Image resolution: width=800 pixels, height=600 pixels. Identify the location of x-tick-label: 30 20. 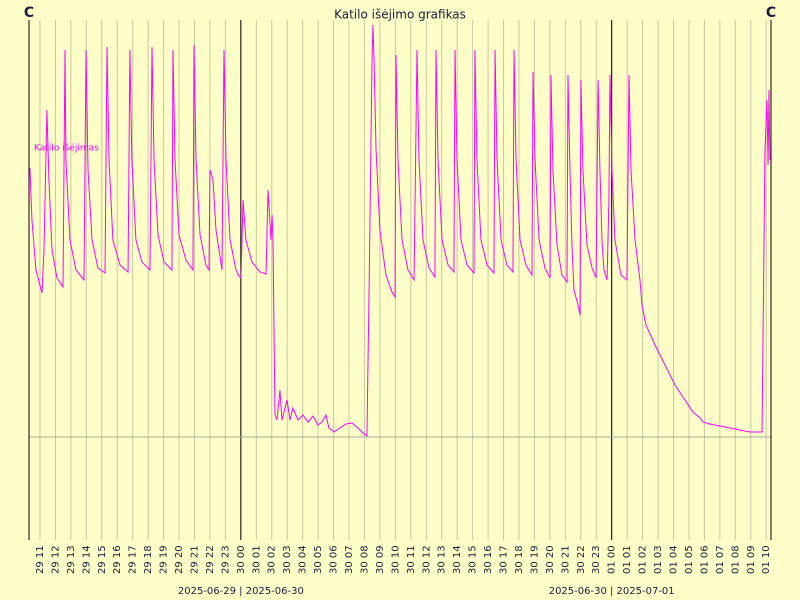
(550, 559).